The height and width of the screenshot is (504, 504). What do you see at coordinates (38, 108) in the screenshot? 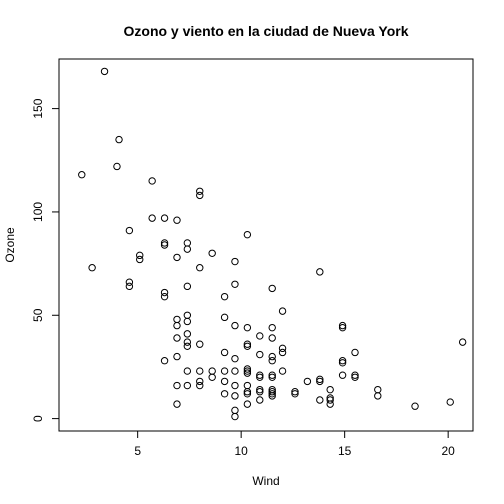
I see `y-tick-label: 150` at bounding box center [38, 108].